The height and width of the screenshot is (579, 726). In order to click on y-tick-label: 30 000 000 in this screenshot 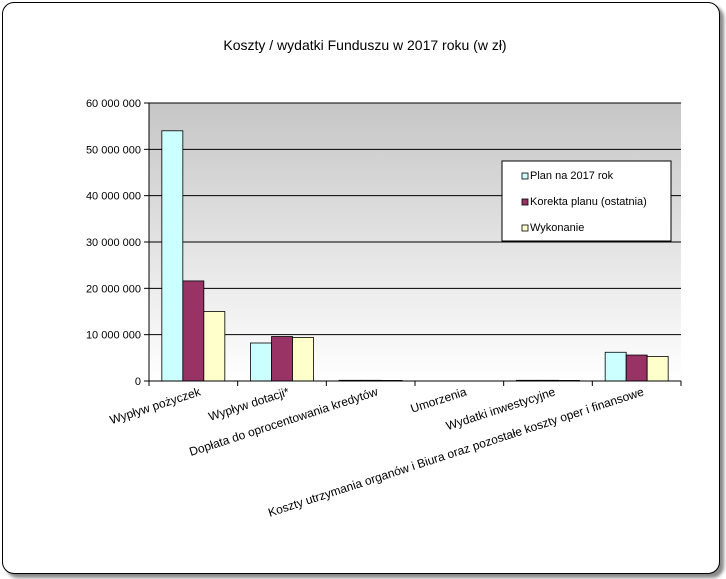, I will do `click(113, 243)`.